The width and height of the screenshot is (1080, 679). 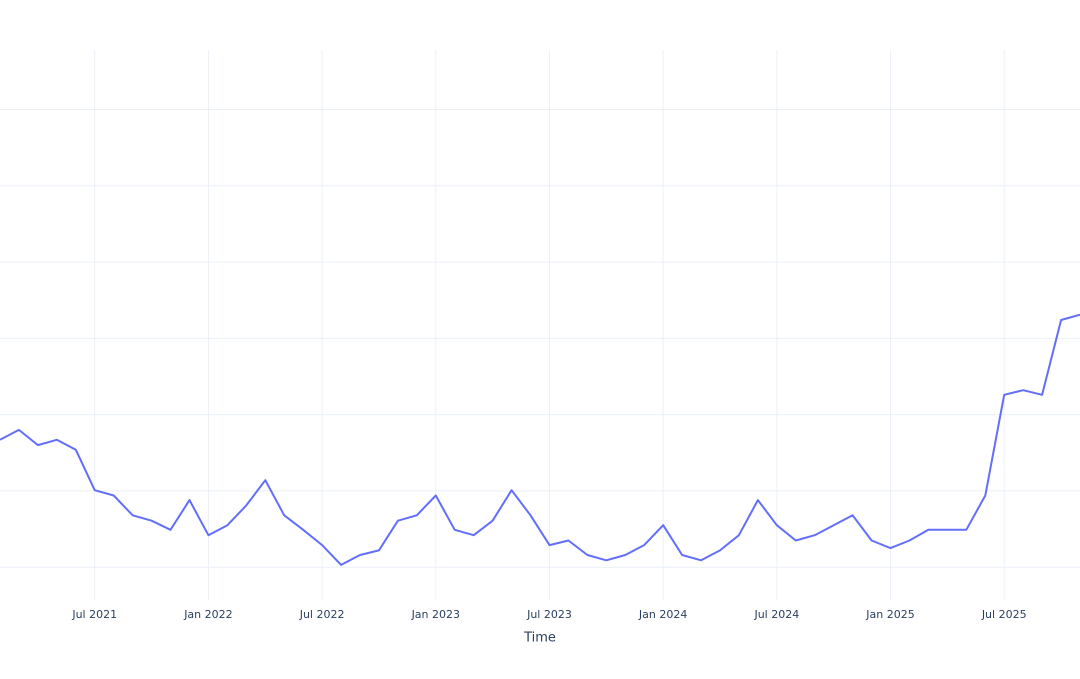 I want to click on x-tick-label: Jan 2023, so click(x=435, y=614).